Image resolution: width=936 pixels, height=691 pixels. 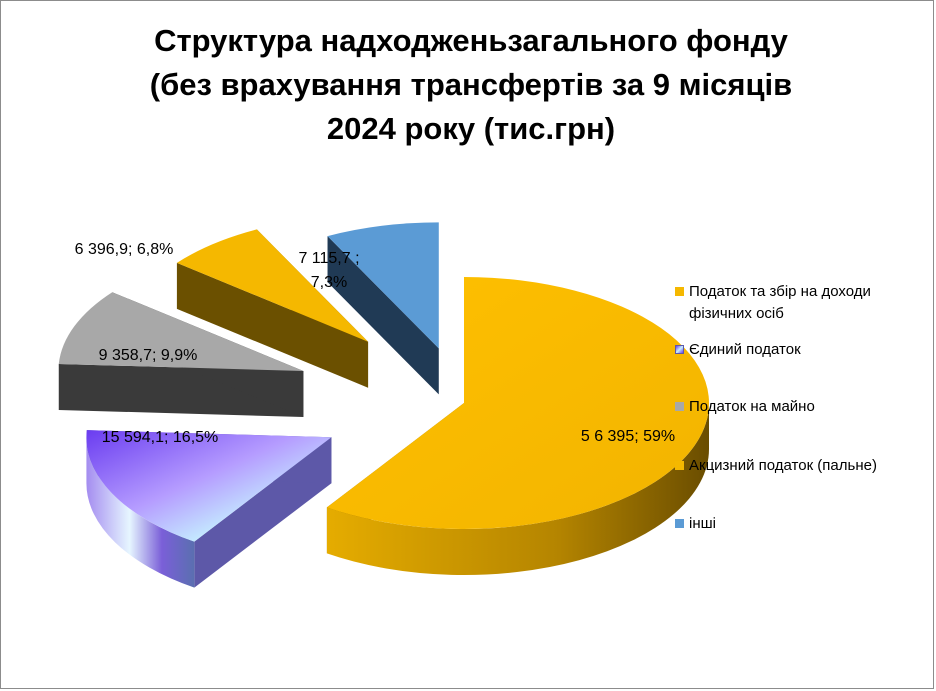 I want to click on data-label-line: 6 396,9; 6,8%, so click(x=124, y=249).